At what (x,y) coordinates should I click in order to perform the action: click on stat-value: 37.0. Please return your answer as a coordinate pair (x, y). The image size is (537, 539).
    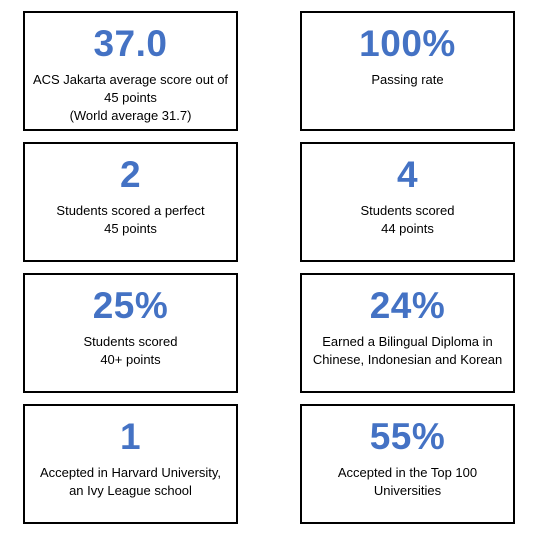
    Looking at the image, I should click on (130, 43).